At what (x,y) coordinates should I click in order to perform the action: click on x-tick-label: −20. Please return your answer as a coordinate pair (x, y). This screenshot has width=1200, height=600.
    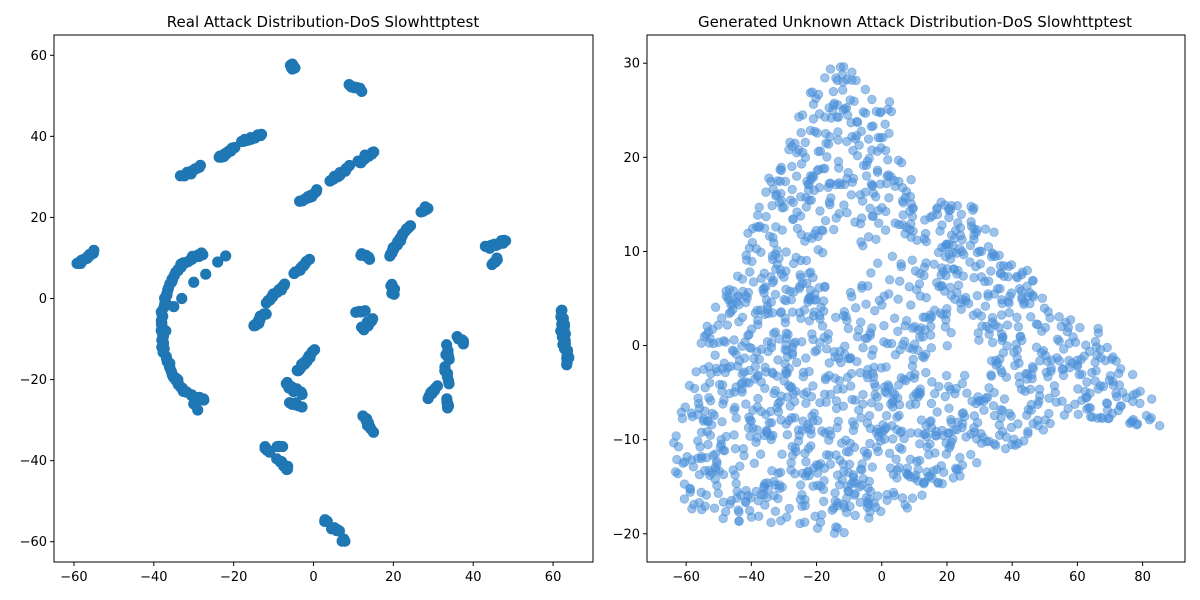
    Looking at the image, I should click on (816, 577).